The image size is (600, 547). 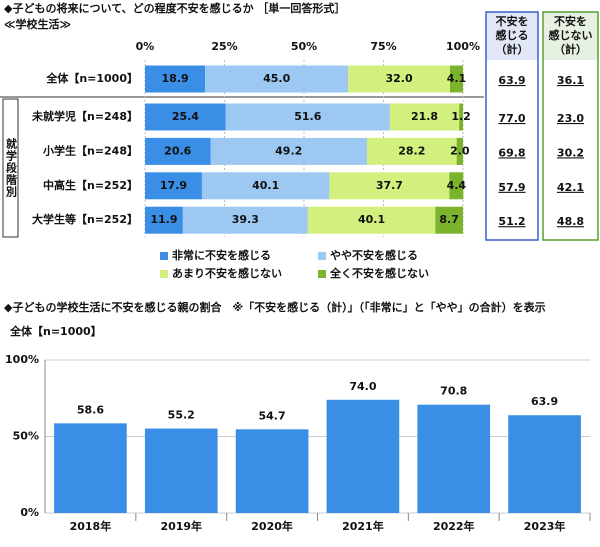 I want to click on value-label: 11.9, so click(x=163, y=219).